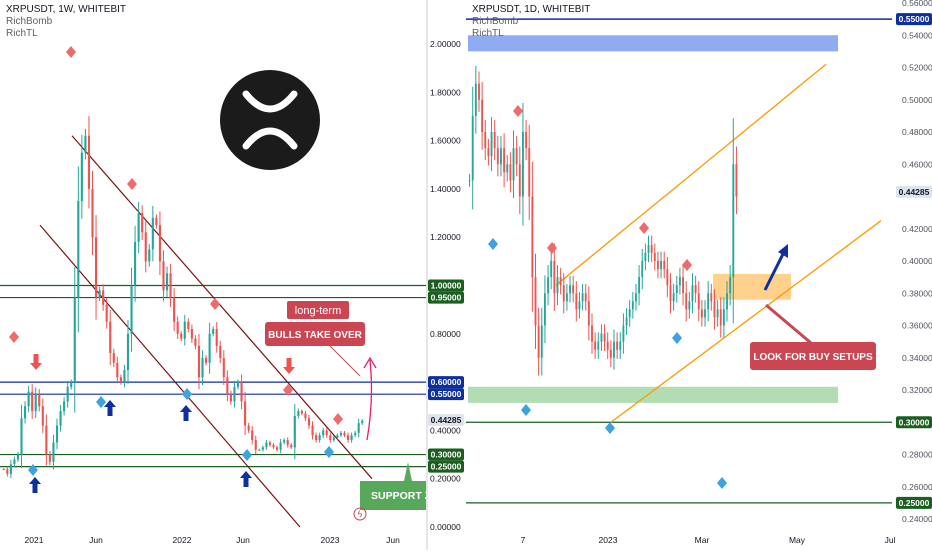 Image resolution: width=932 pixels, height=555 pixels. What do you see at coordinates (495, 21) in the screenshot?
I see `right-indicator-richbomb: RichBomb` at bounding box center [495, 21].